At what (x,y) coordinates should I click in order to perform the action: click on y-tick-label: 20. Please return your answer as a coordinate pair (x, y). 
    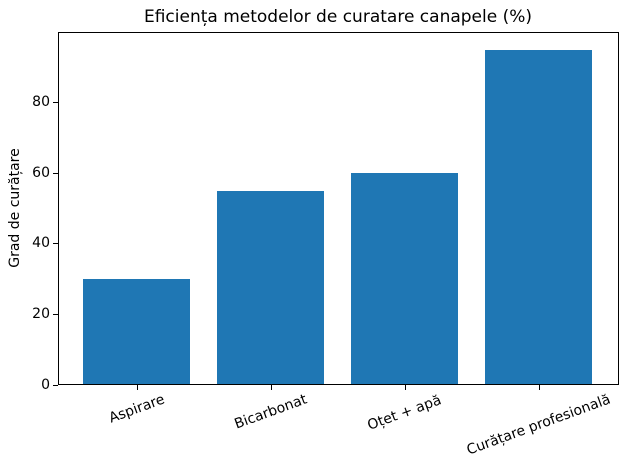
    Looking at the image, I should click on (41, 314).